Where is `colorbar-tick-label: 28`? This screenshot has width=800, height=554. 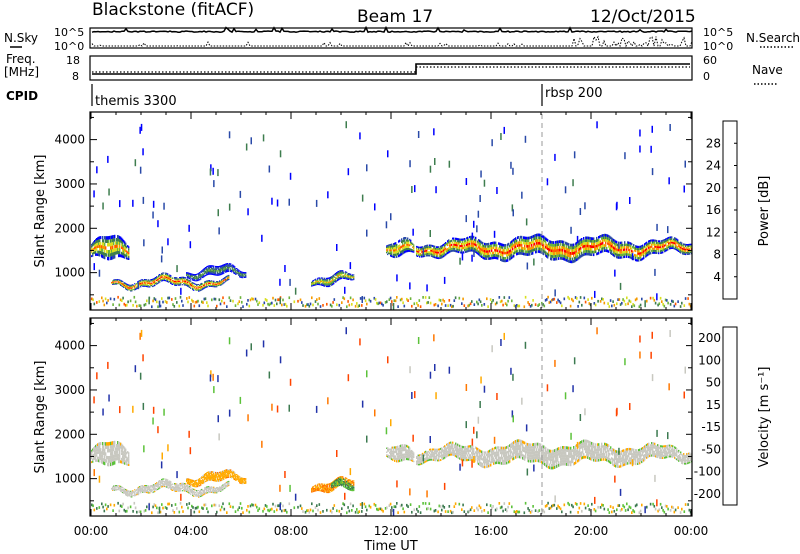 colorbar-tick-label: 28 is located at coordinates (713, 143).